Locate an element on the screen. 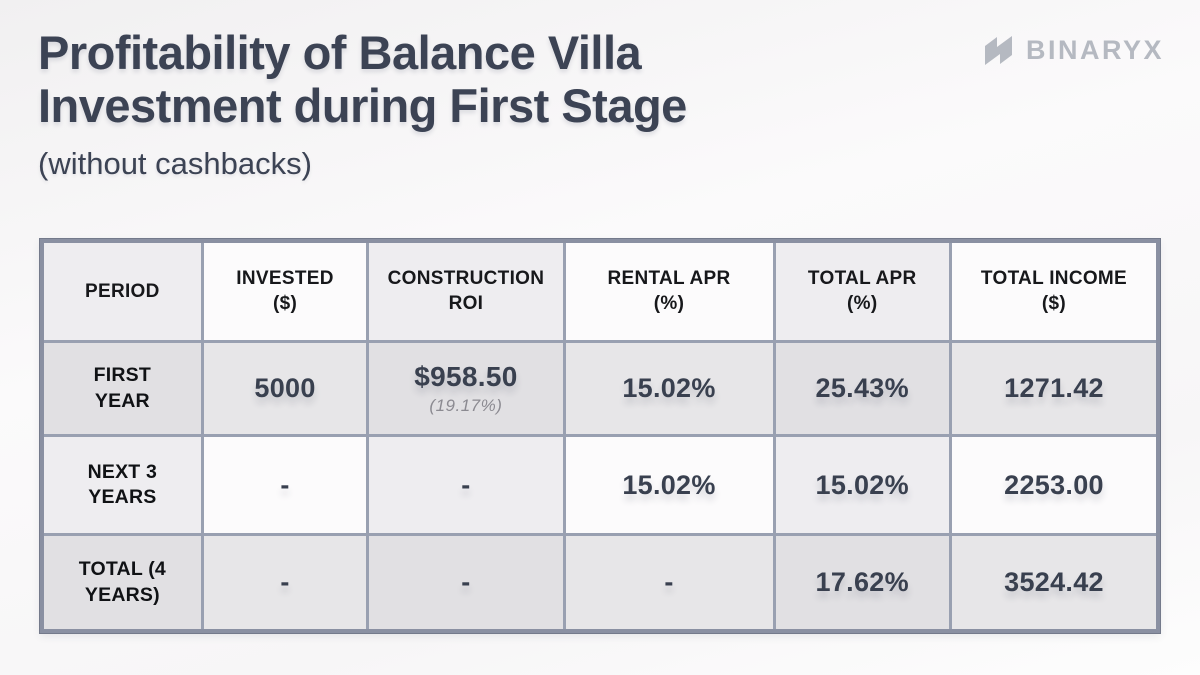 The image size is (1200, 675). column-header-rental-apr: RENTAL APR (%) is located at coordinates (669, 291).